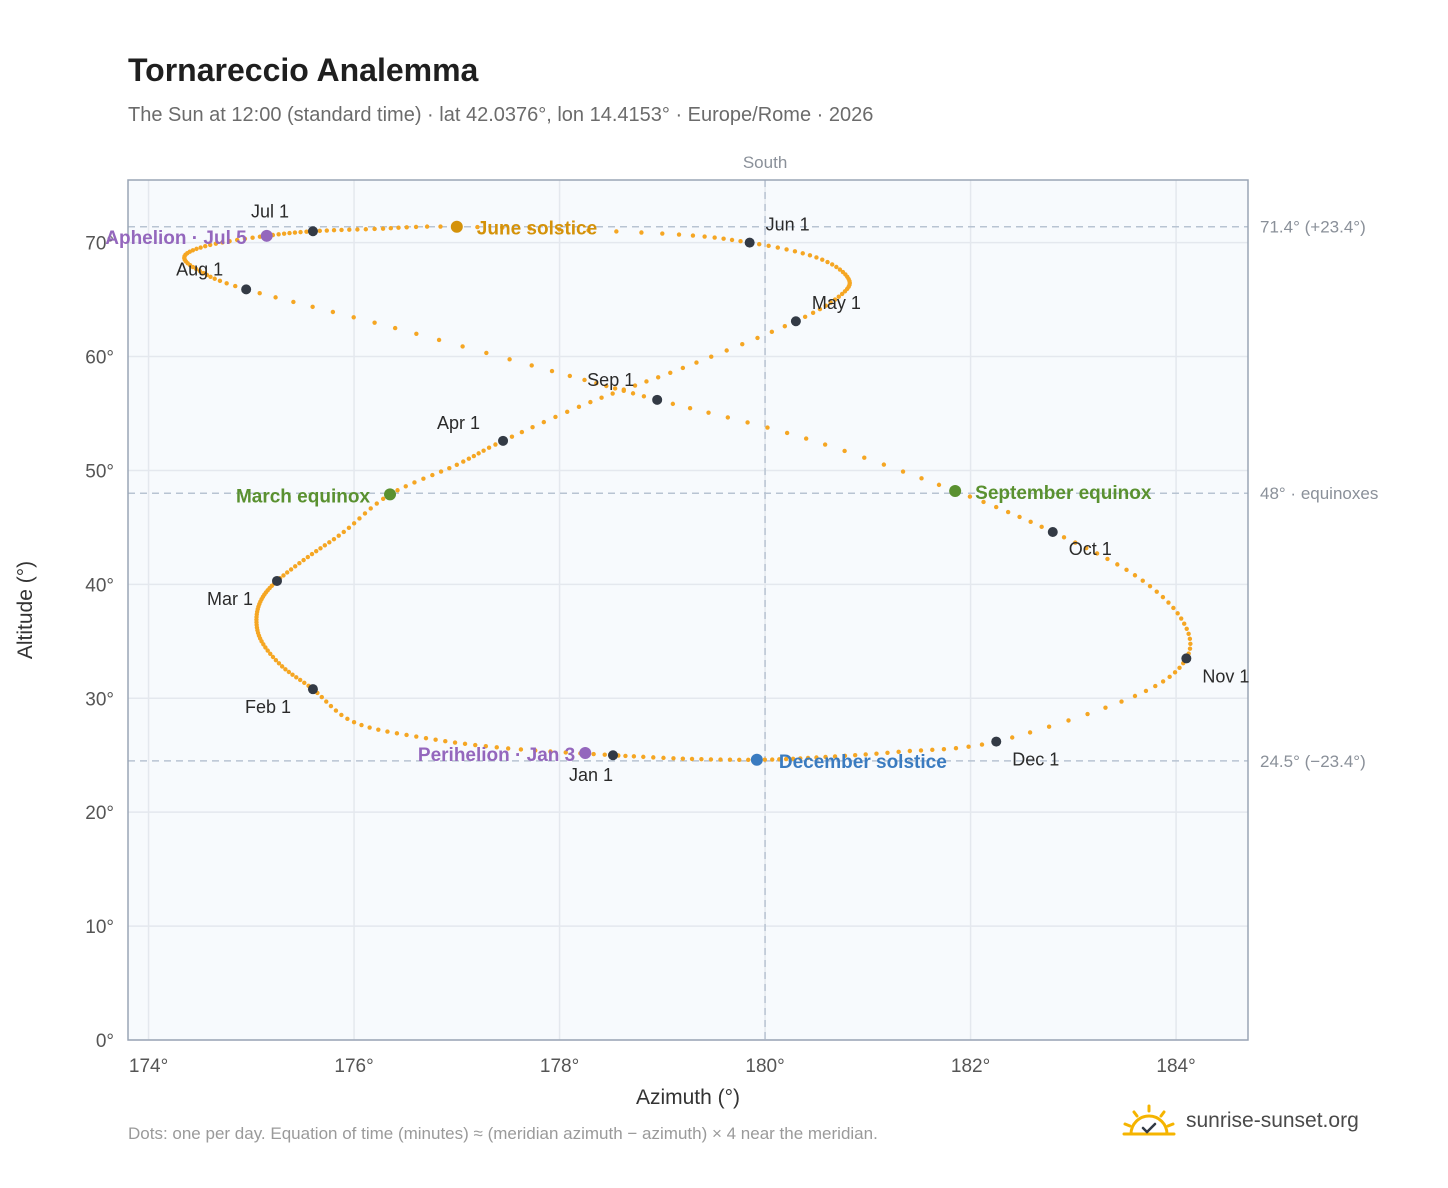 The height and width of the screenshot is (1188, 1448). Describe the element at coordinates (99, 927) in the screenshot. I see `y-tick-label: 10°` at that location.